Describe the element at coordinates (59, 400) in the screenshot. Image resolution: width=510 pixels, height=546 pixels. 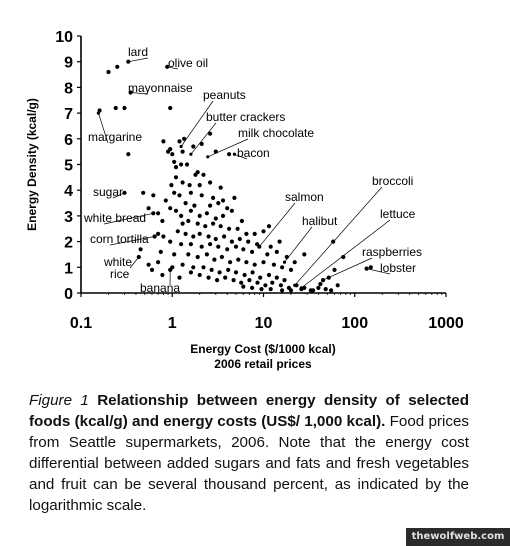
I see `caption-label: Figure 1` at that location.